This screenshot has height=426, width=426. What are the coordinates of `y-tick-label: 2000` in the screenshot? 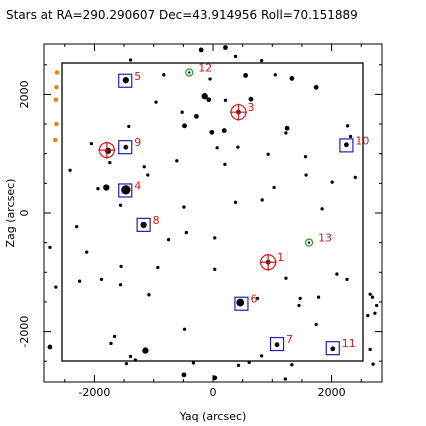 It's located at (24, 94).